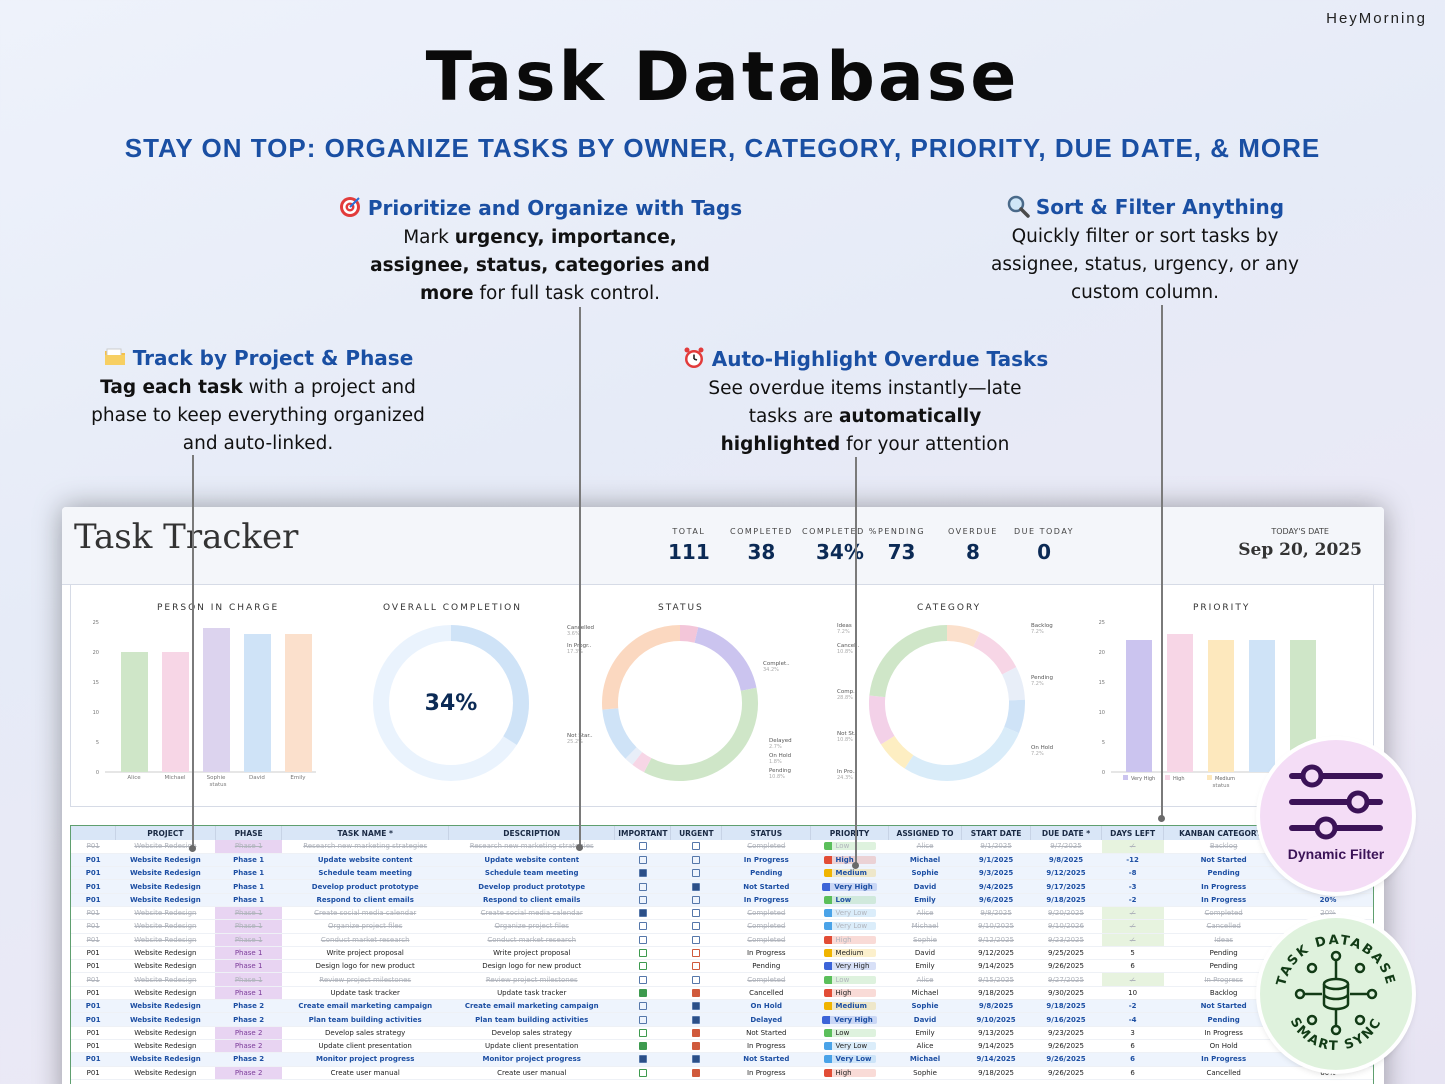  What do you see at coordinates (766, 833) in the screenshot?
I see `column-header: STATUS` at bounding box center [766, 833].